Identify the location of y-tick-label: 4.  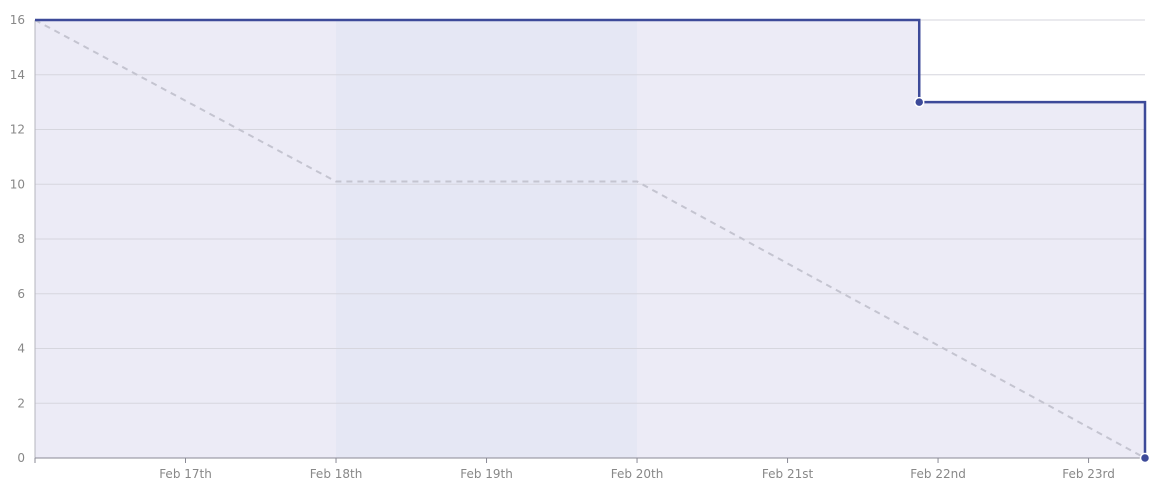
(21, 349).